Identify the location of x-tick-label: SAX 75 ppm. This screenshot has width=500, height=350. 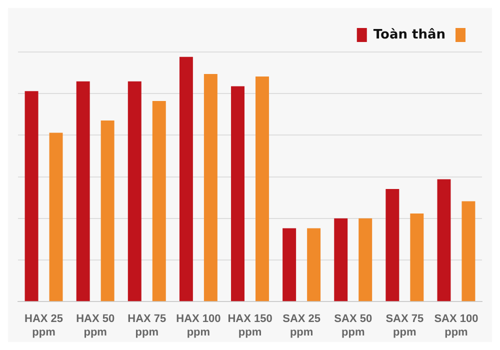
(405, 325).